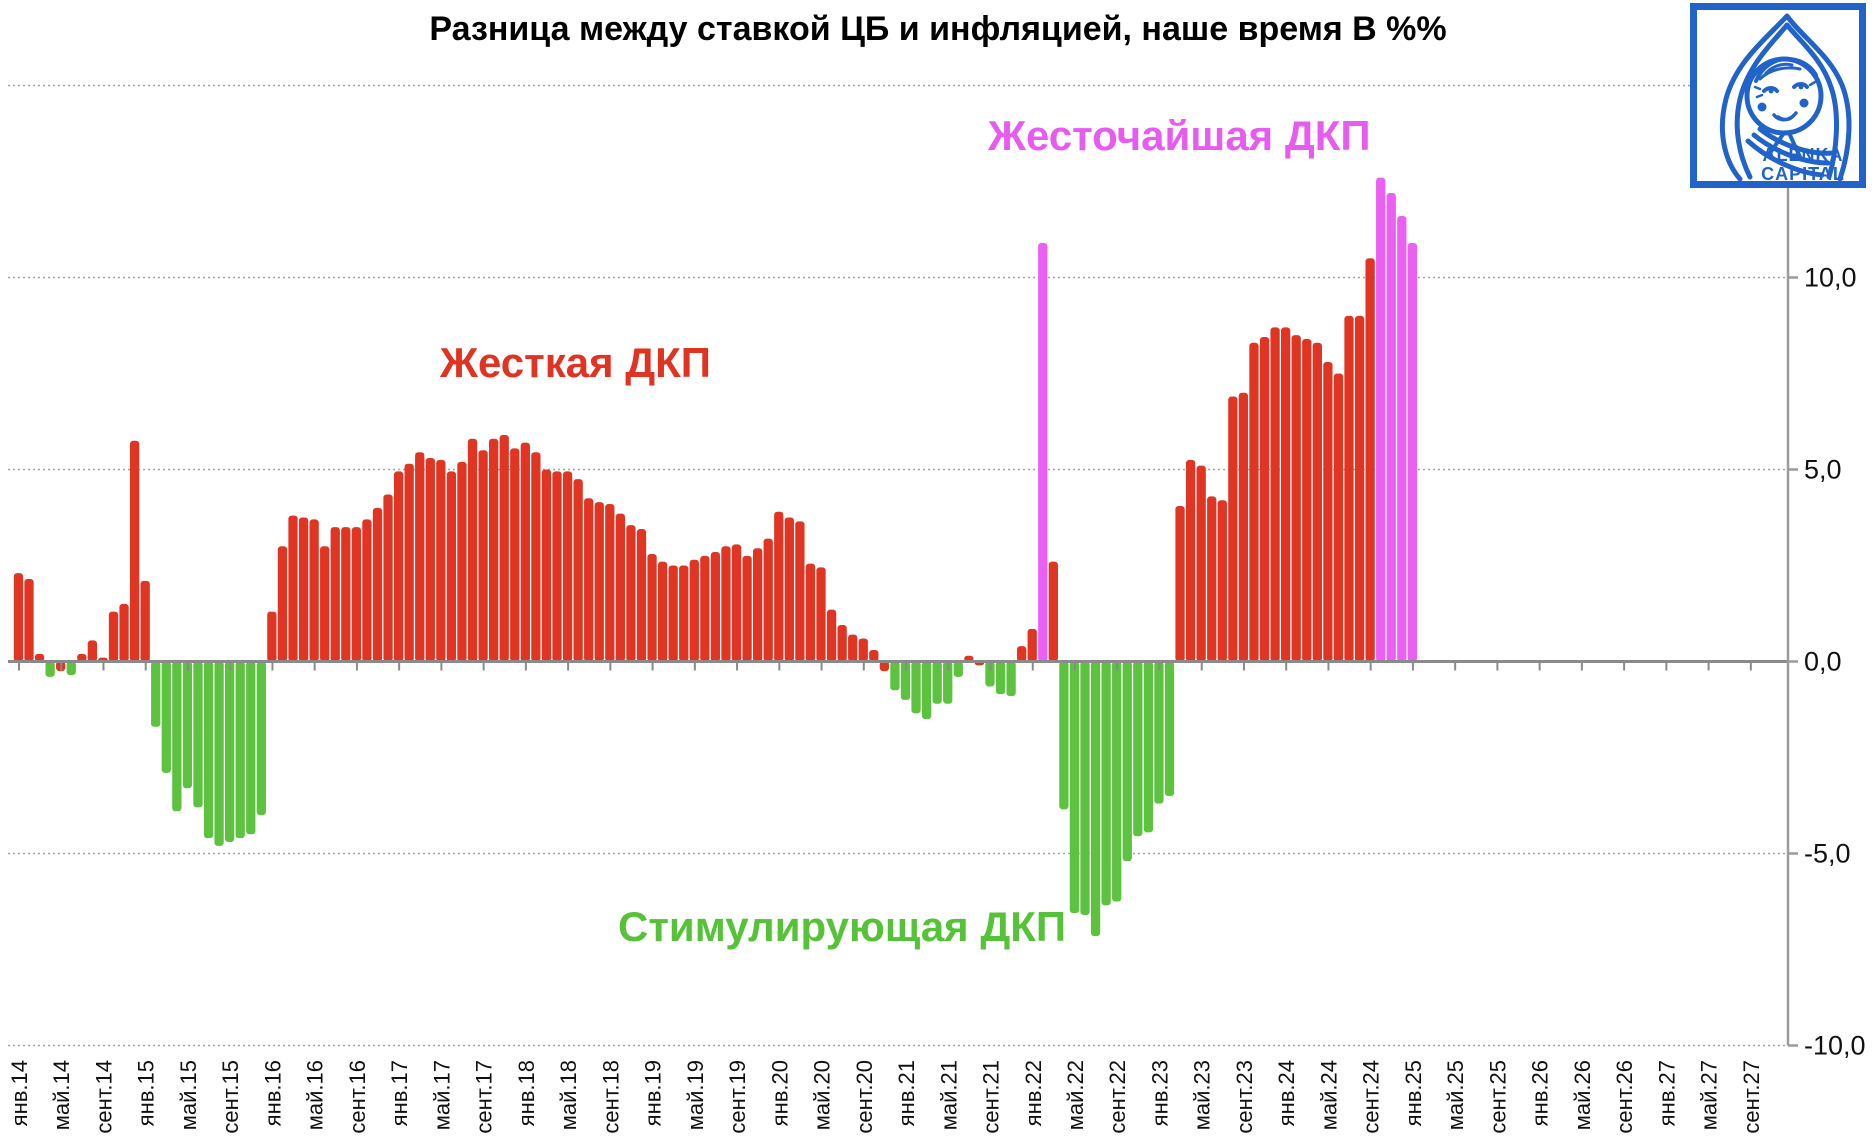 This screenshot has width=1876, height=1144. Describe the element at coordinates (1075, 1095) in the screenshot. I see `x-axis-label-май.22: май.22` at that location.